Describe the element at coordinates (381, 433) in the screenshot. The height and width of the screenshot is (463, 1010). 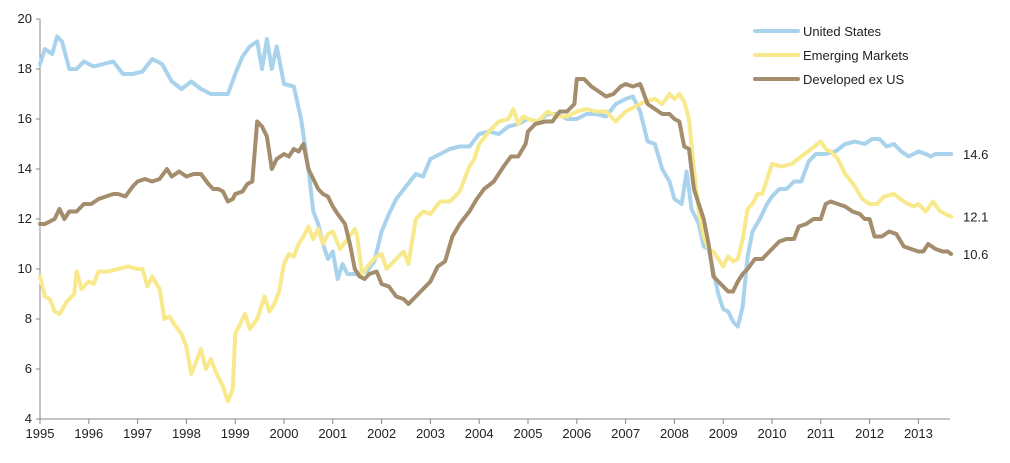
I see `x-tick-label: 2002` at that location.